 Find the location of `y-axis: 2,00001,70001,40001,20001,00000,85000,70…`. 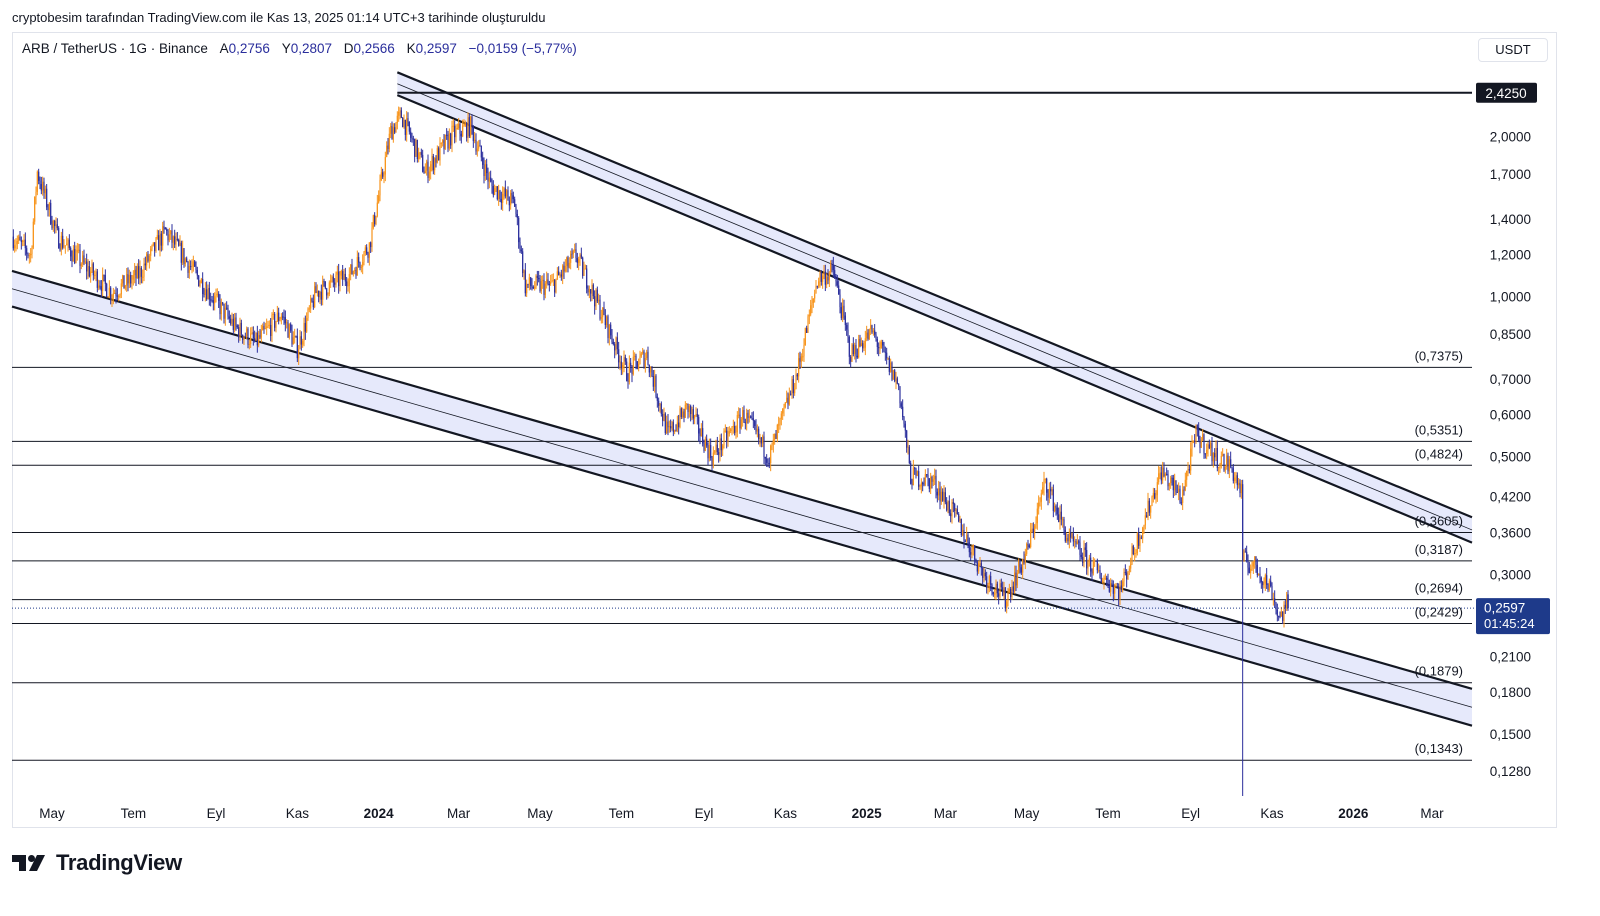

y-axis: 2,00001,70001,40001,20001,00000,85000,70… is located at coordinates (1510, 454).